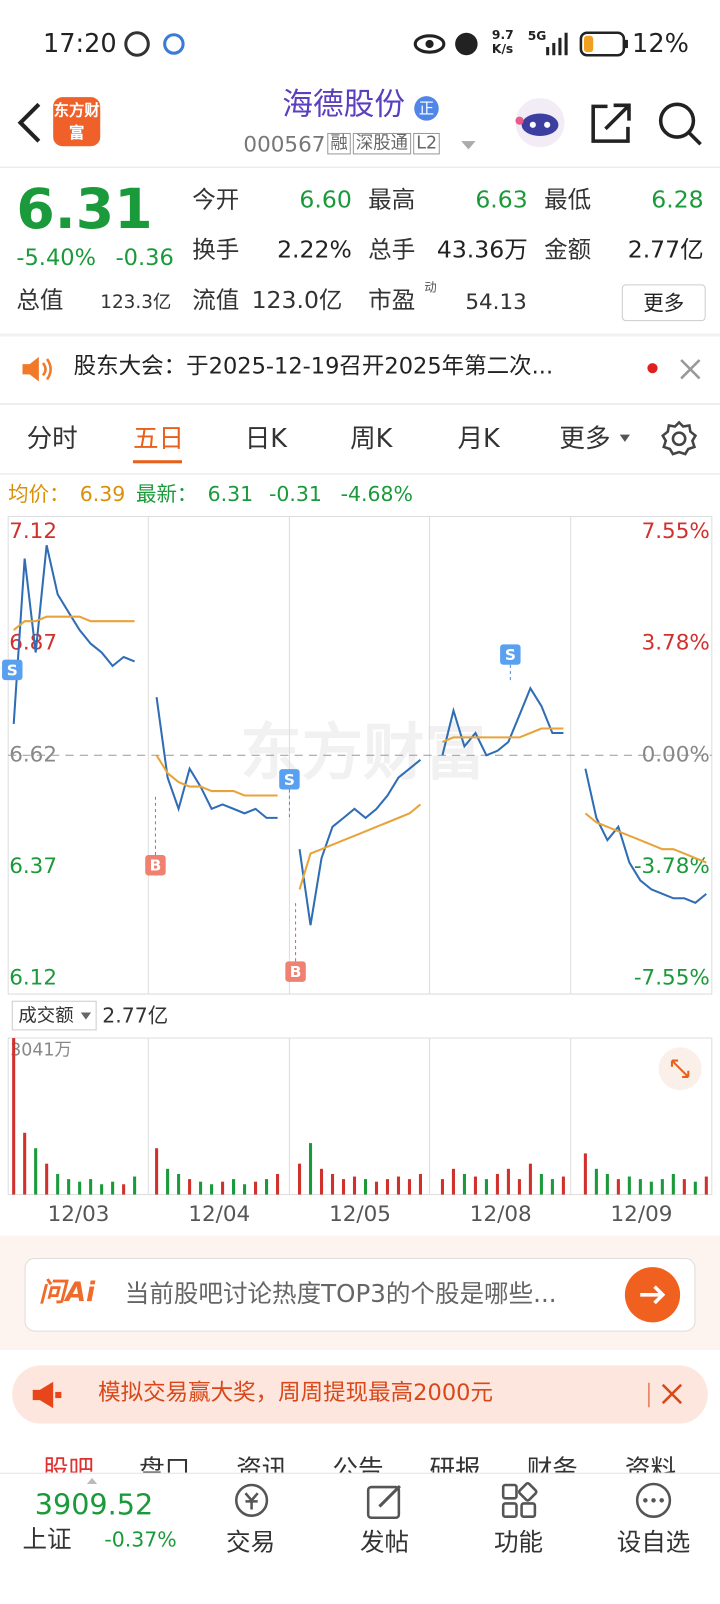  Describe the element at coordinates (642, 1214) in the screenshot. I see `x-tick-label: 12/09` at that location.